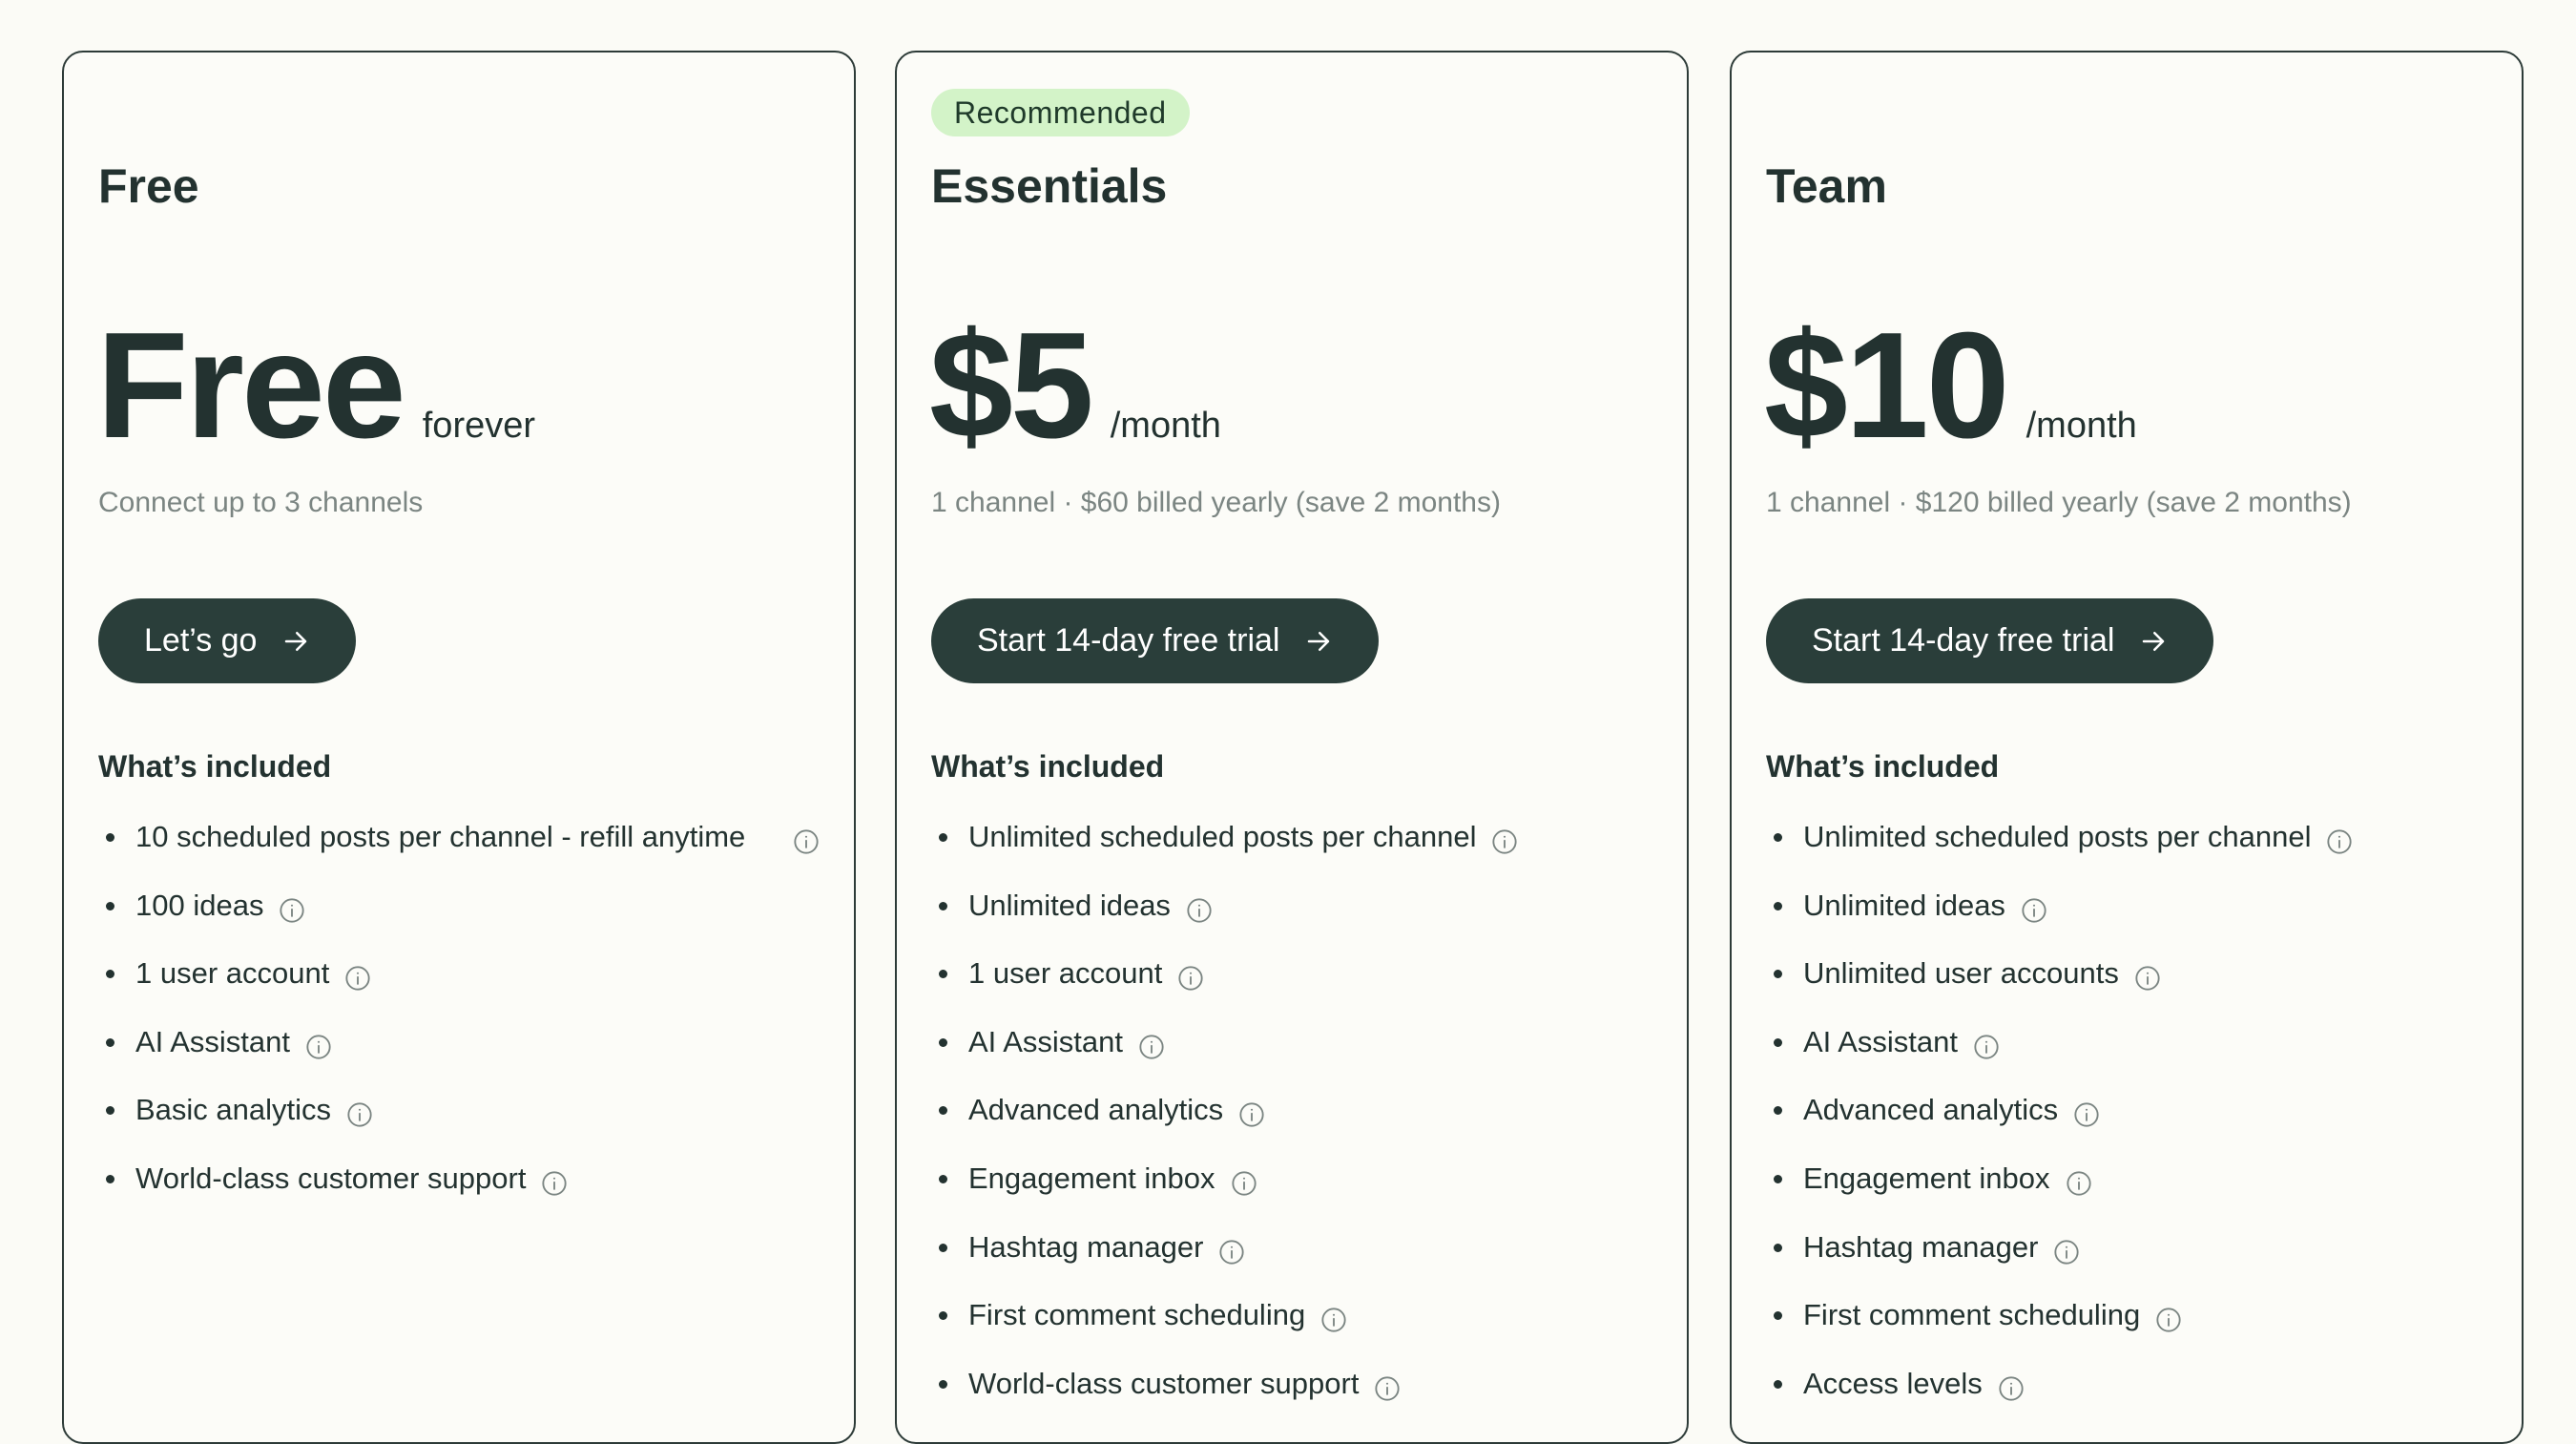 This screenshot has width=2576, height=1444. Describe the element at coordinates (2126, 1384) in the screenshot. I see `feature-item: Access levels` at that location.